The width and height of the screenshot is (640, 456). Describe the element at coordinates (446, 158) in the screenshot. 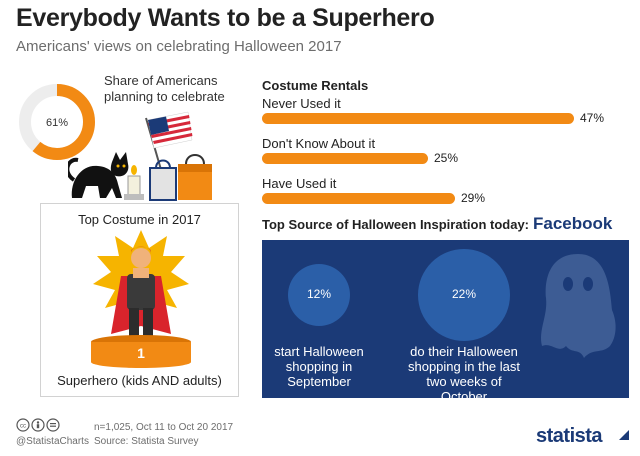

I see `rental-bar-value: 25%` at that location.